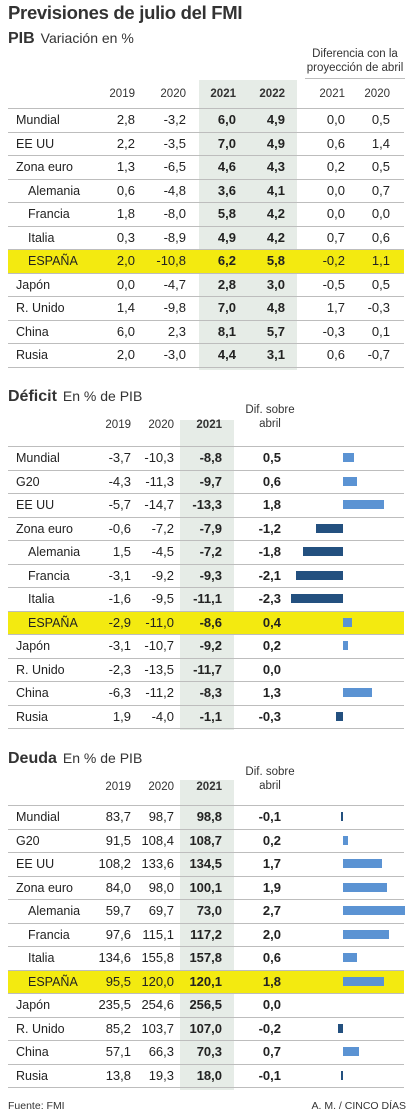 The width and height of the screenshot is (414, 1115). Describe the element at coordinates (119, 598) in the screenshot. I see `data-cell: -1,6` at that location.